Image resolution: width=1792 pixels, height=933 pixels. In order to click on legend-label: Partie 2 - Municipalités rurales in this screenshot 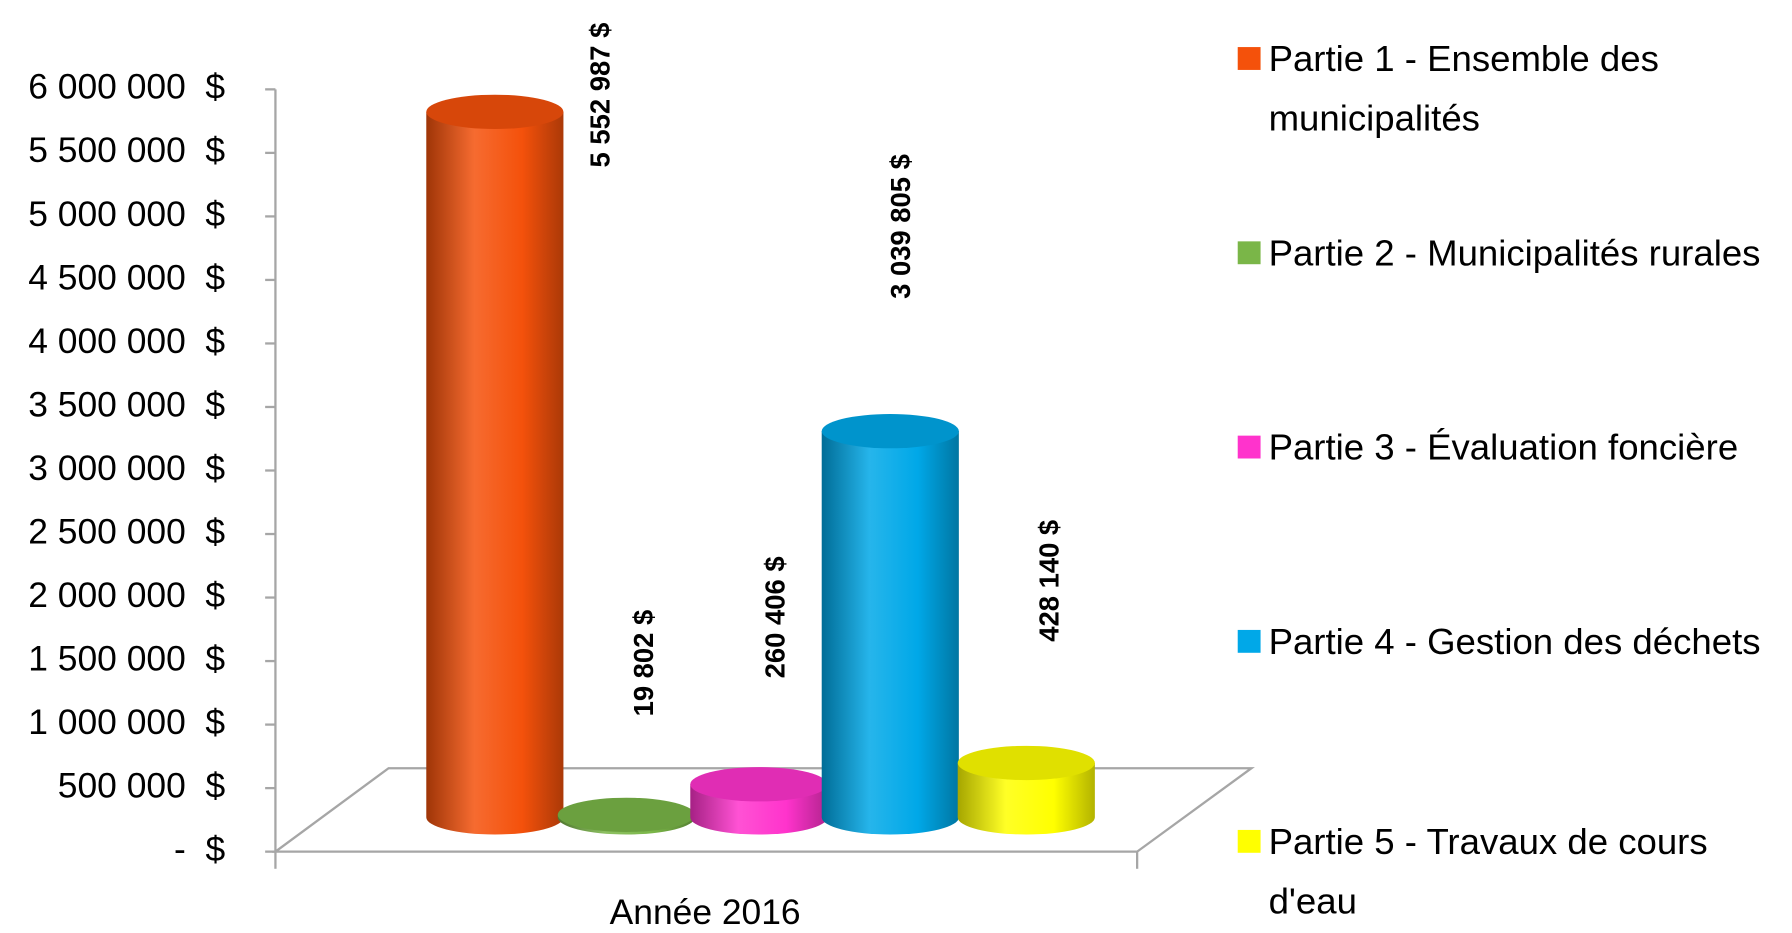, I will do `click(1514, 253)`.